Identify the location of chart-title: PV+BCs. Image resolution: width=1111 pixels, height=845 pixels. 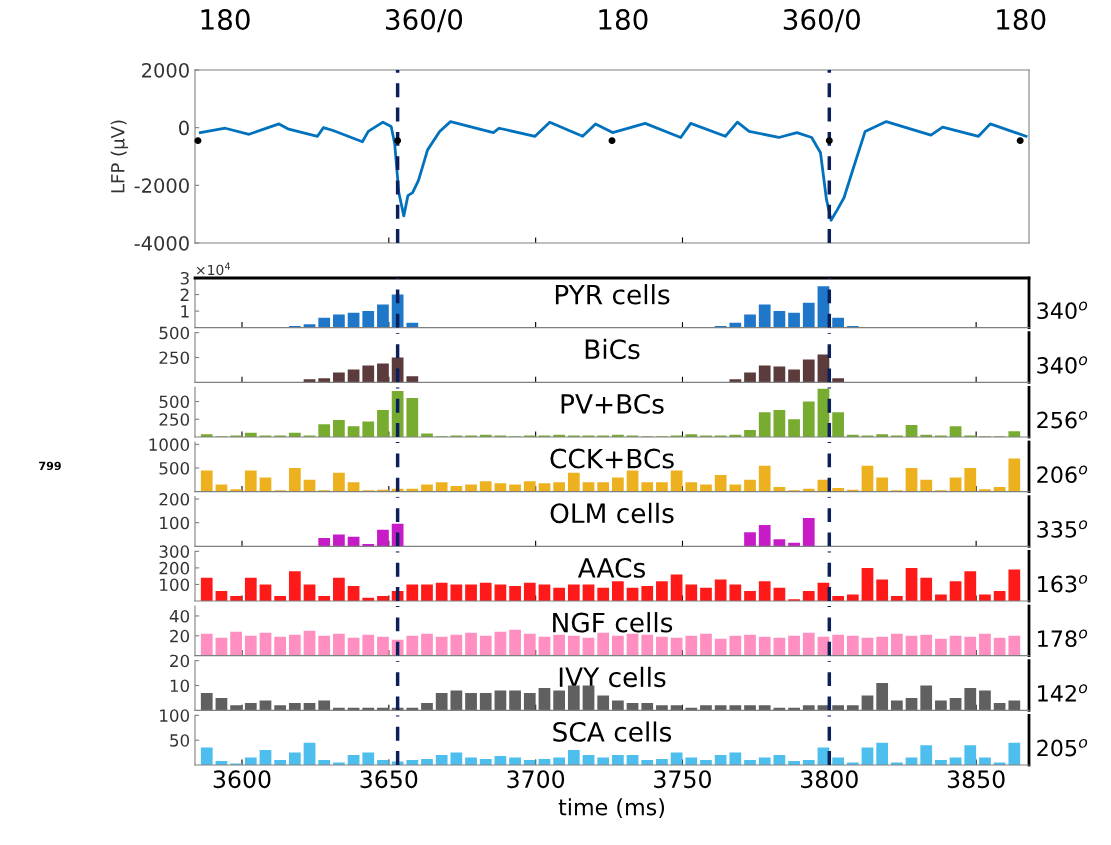
(612, 403).